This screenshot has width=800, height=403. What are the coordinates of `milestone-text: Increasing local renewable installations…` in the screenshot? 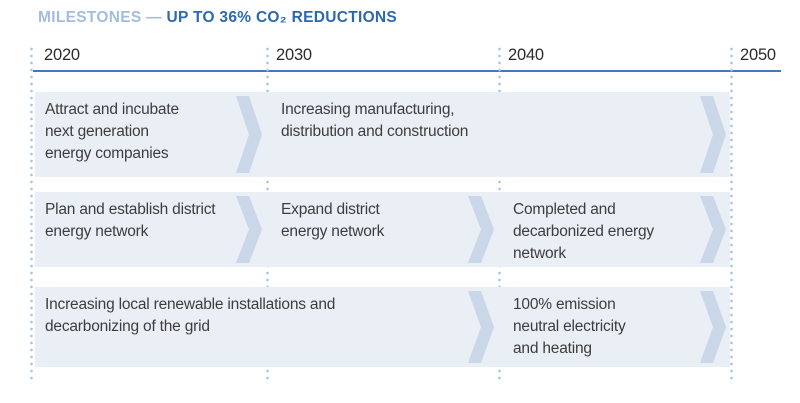 It's located at (190, 315).